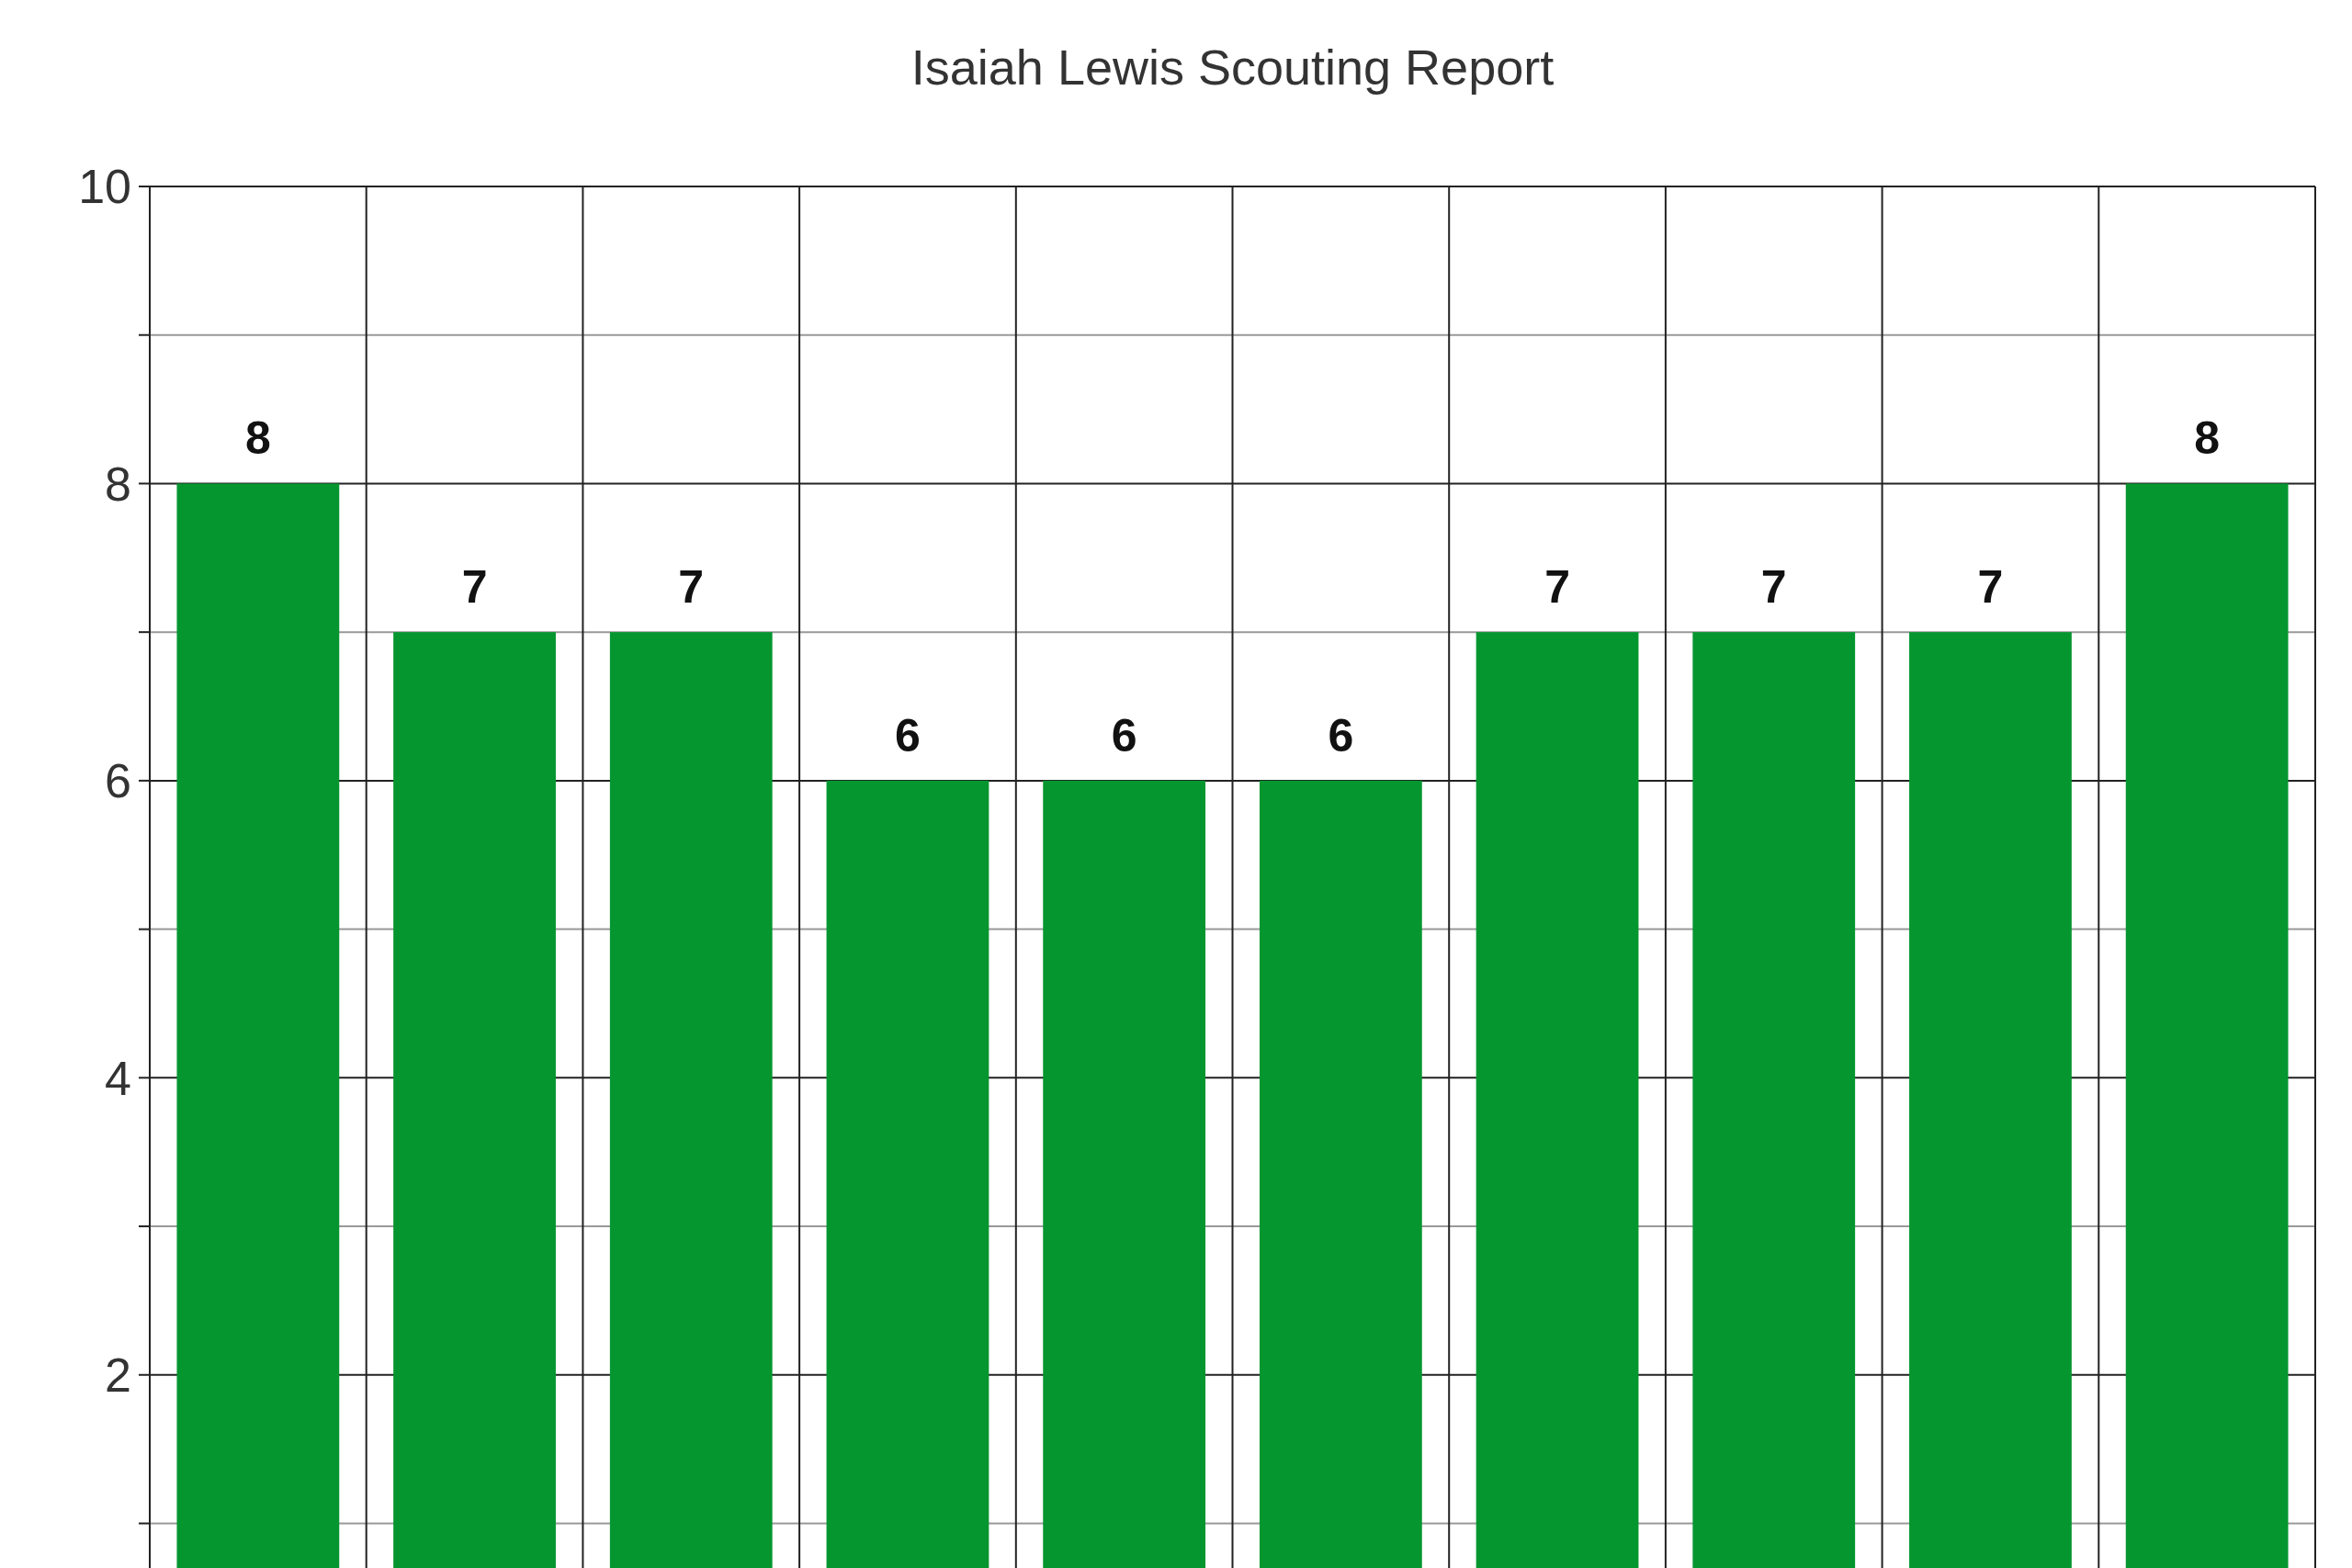  Describe the element at coordinates (1232, 67) in the screenshot. I see `chart-title: Isaiah Lewis Scouting Report` at that location.